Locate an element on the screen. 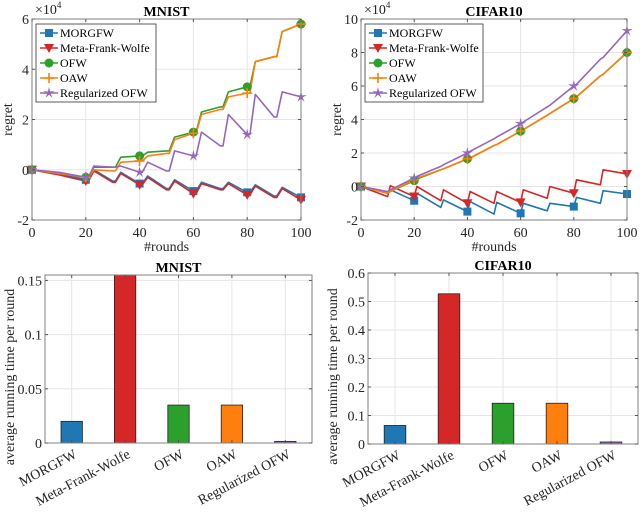 The image size is (640, 513). x-tick-label: 100 is located at coordinates (627, 233).